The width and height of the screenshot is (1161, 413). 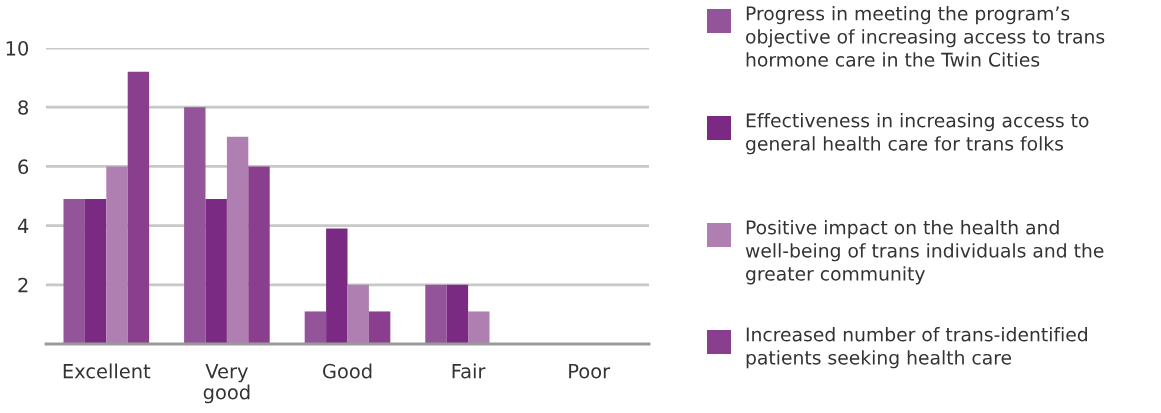 I want to click on x-tick-label: Poor, so click(x=590, y=371).